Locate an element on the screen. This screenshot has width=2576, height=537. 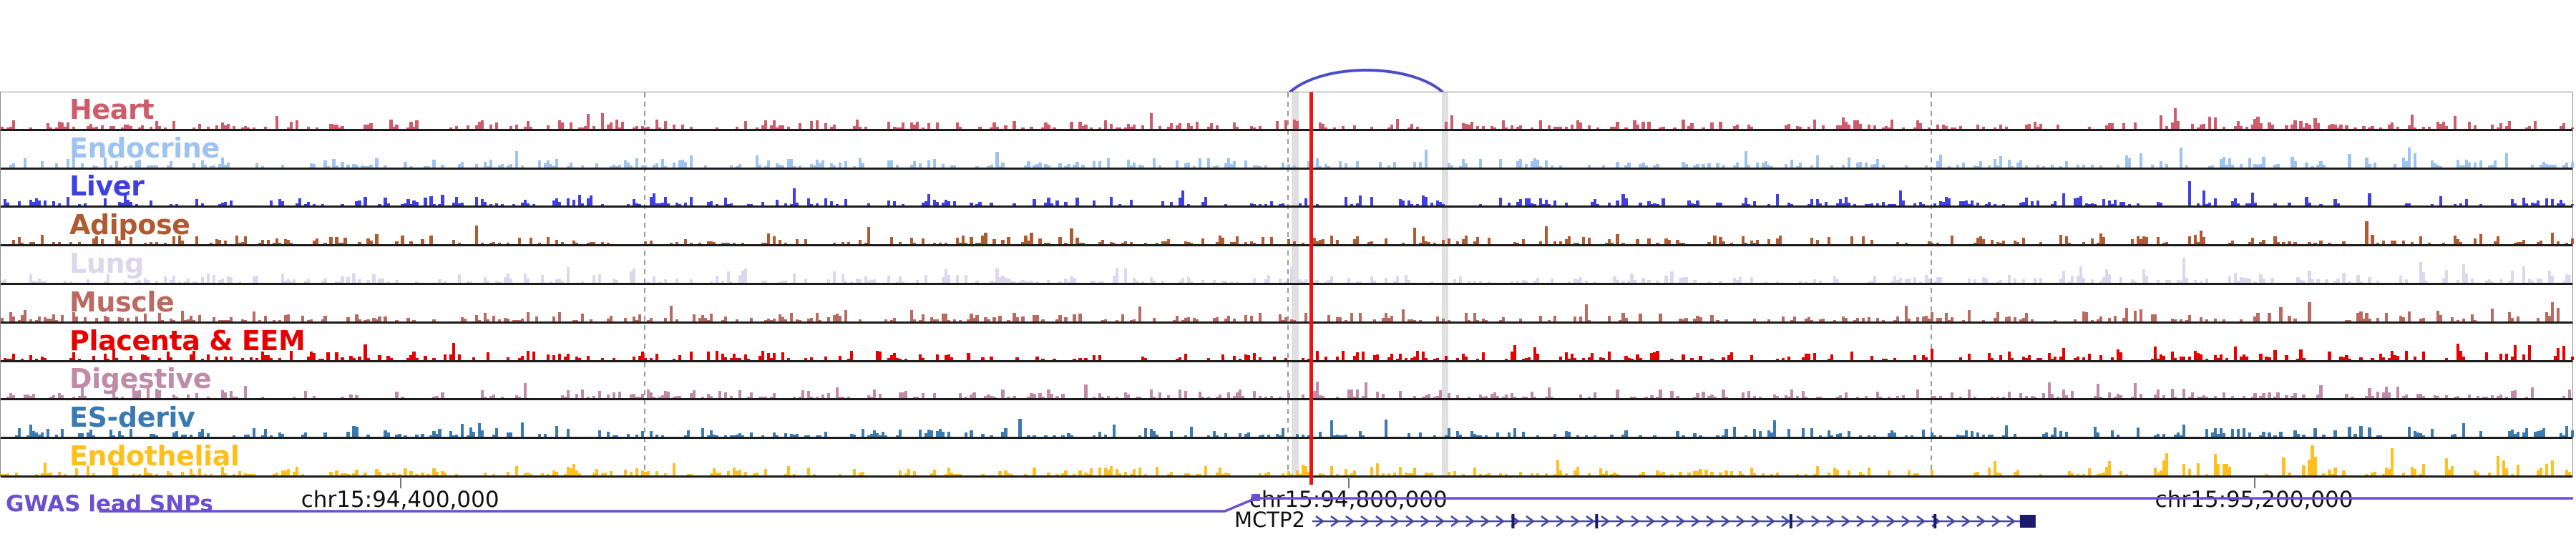
coordinate-label: chr15:95,200,000 is located at coordinates (2254, 500).